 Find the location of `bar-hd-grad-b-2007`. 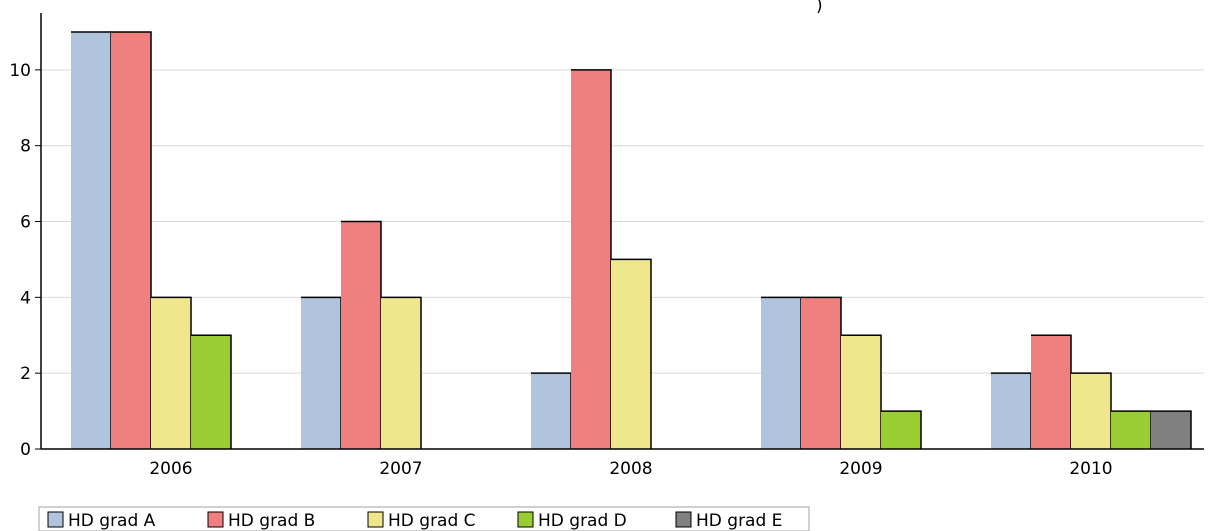

bar-hd-grad-b-2007 is located at coordinates (361, 335).